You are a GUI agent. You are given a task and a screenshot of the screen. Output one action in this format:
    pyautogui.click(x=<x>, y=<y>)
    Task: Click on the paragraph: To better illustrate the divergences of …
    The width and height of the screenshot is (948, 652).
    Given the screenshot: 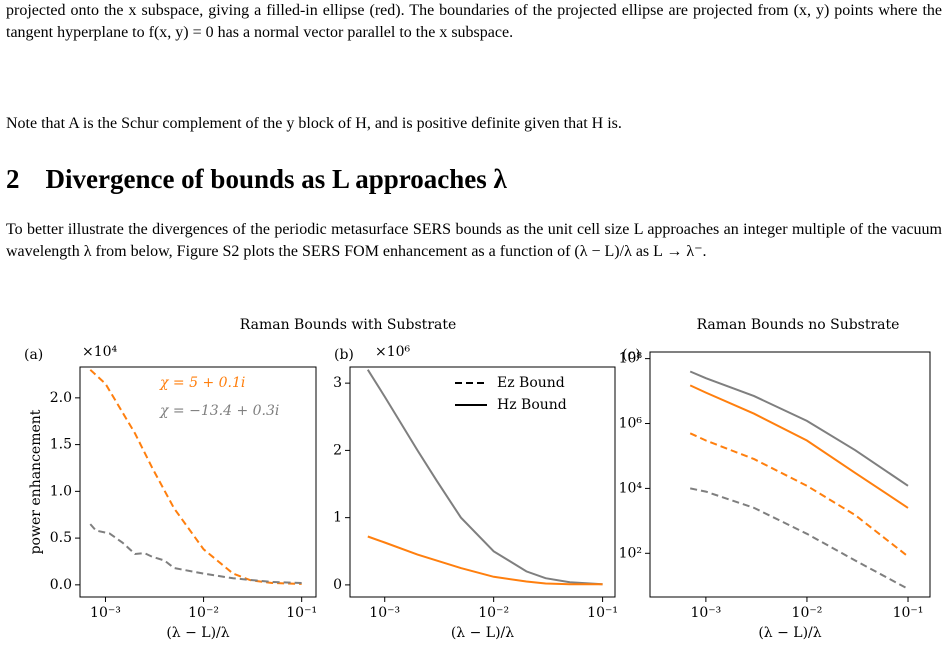 What is the action you would take?
    pyautogui.click(x=474, y=240)
    